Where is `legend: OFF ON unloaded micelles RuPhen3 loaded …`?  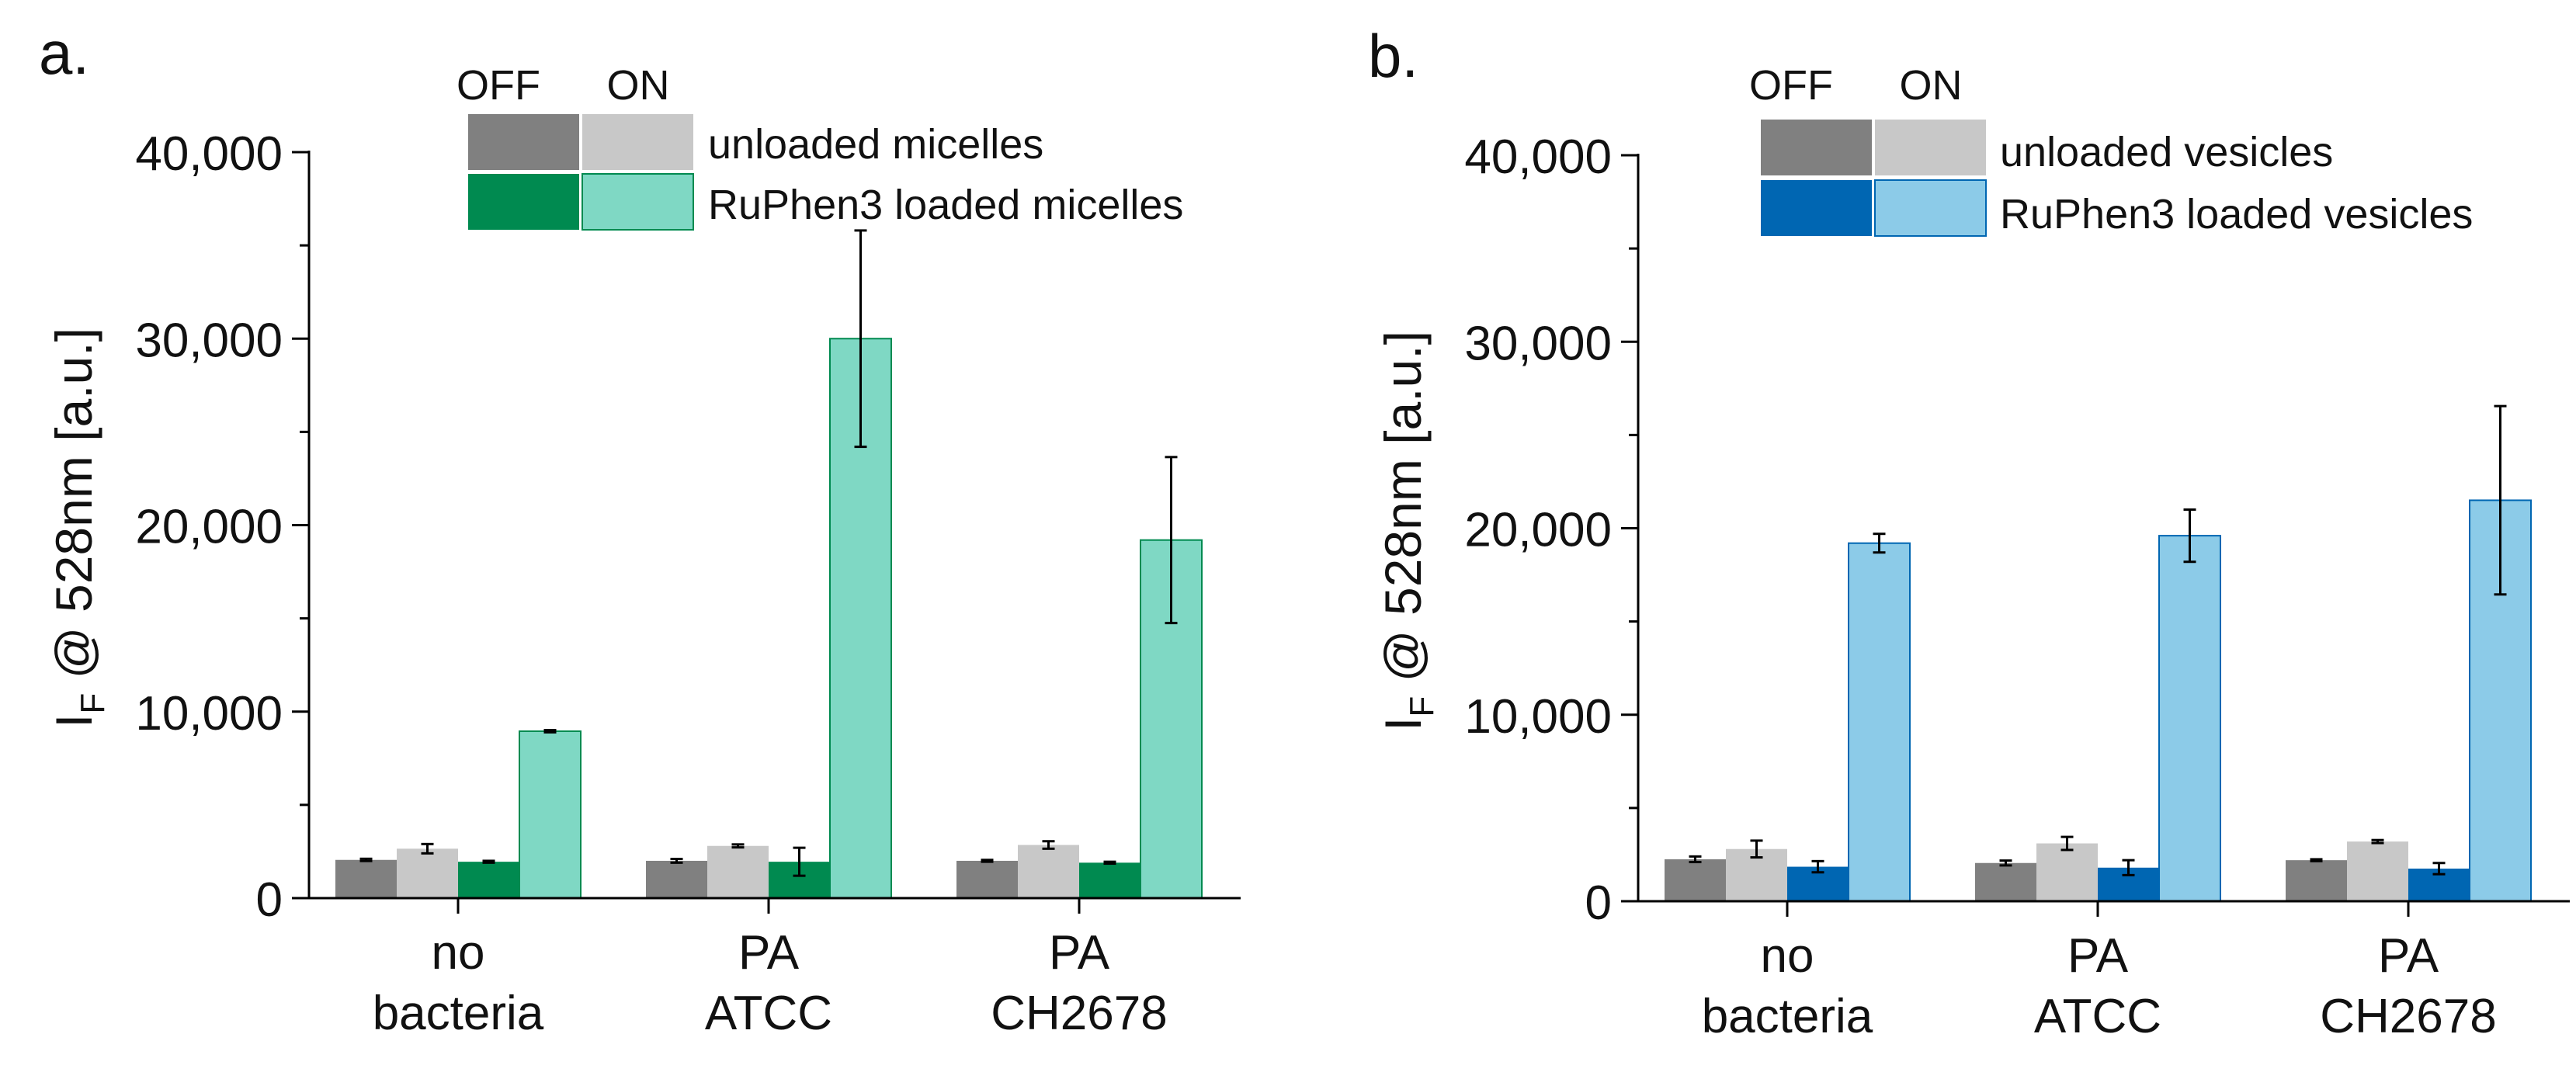 legend: OFF ON unloaded micelles RuPhen3 loaded … is located at coordinates (820, 146).